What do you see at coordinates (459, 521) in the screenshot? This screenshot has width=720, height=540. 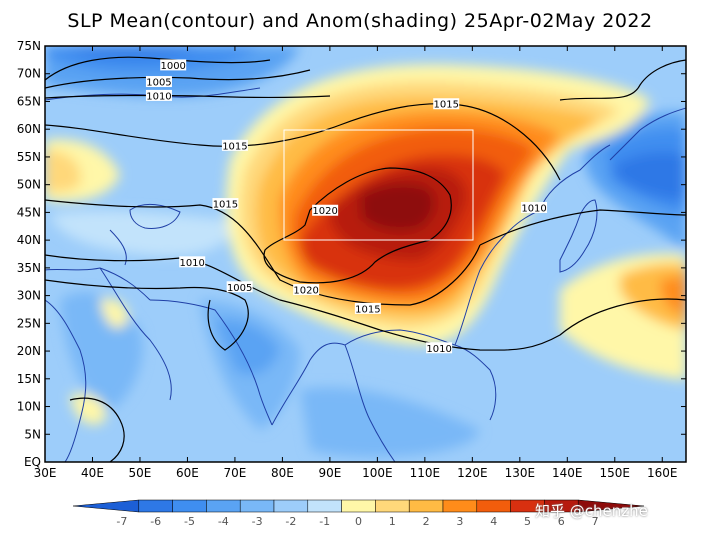 I see `colorbar-label: 3` at bounding box center [459, 521].